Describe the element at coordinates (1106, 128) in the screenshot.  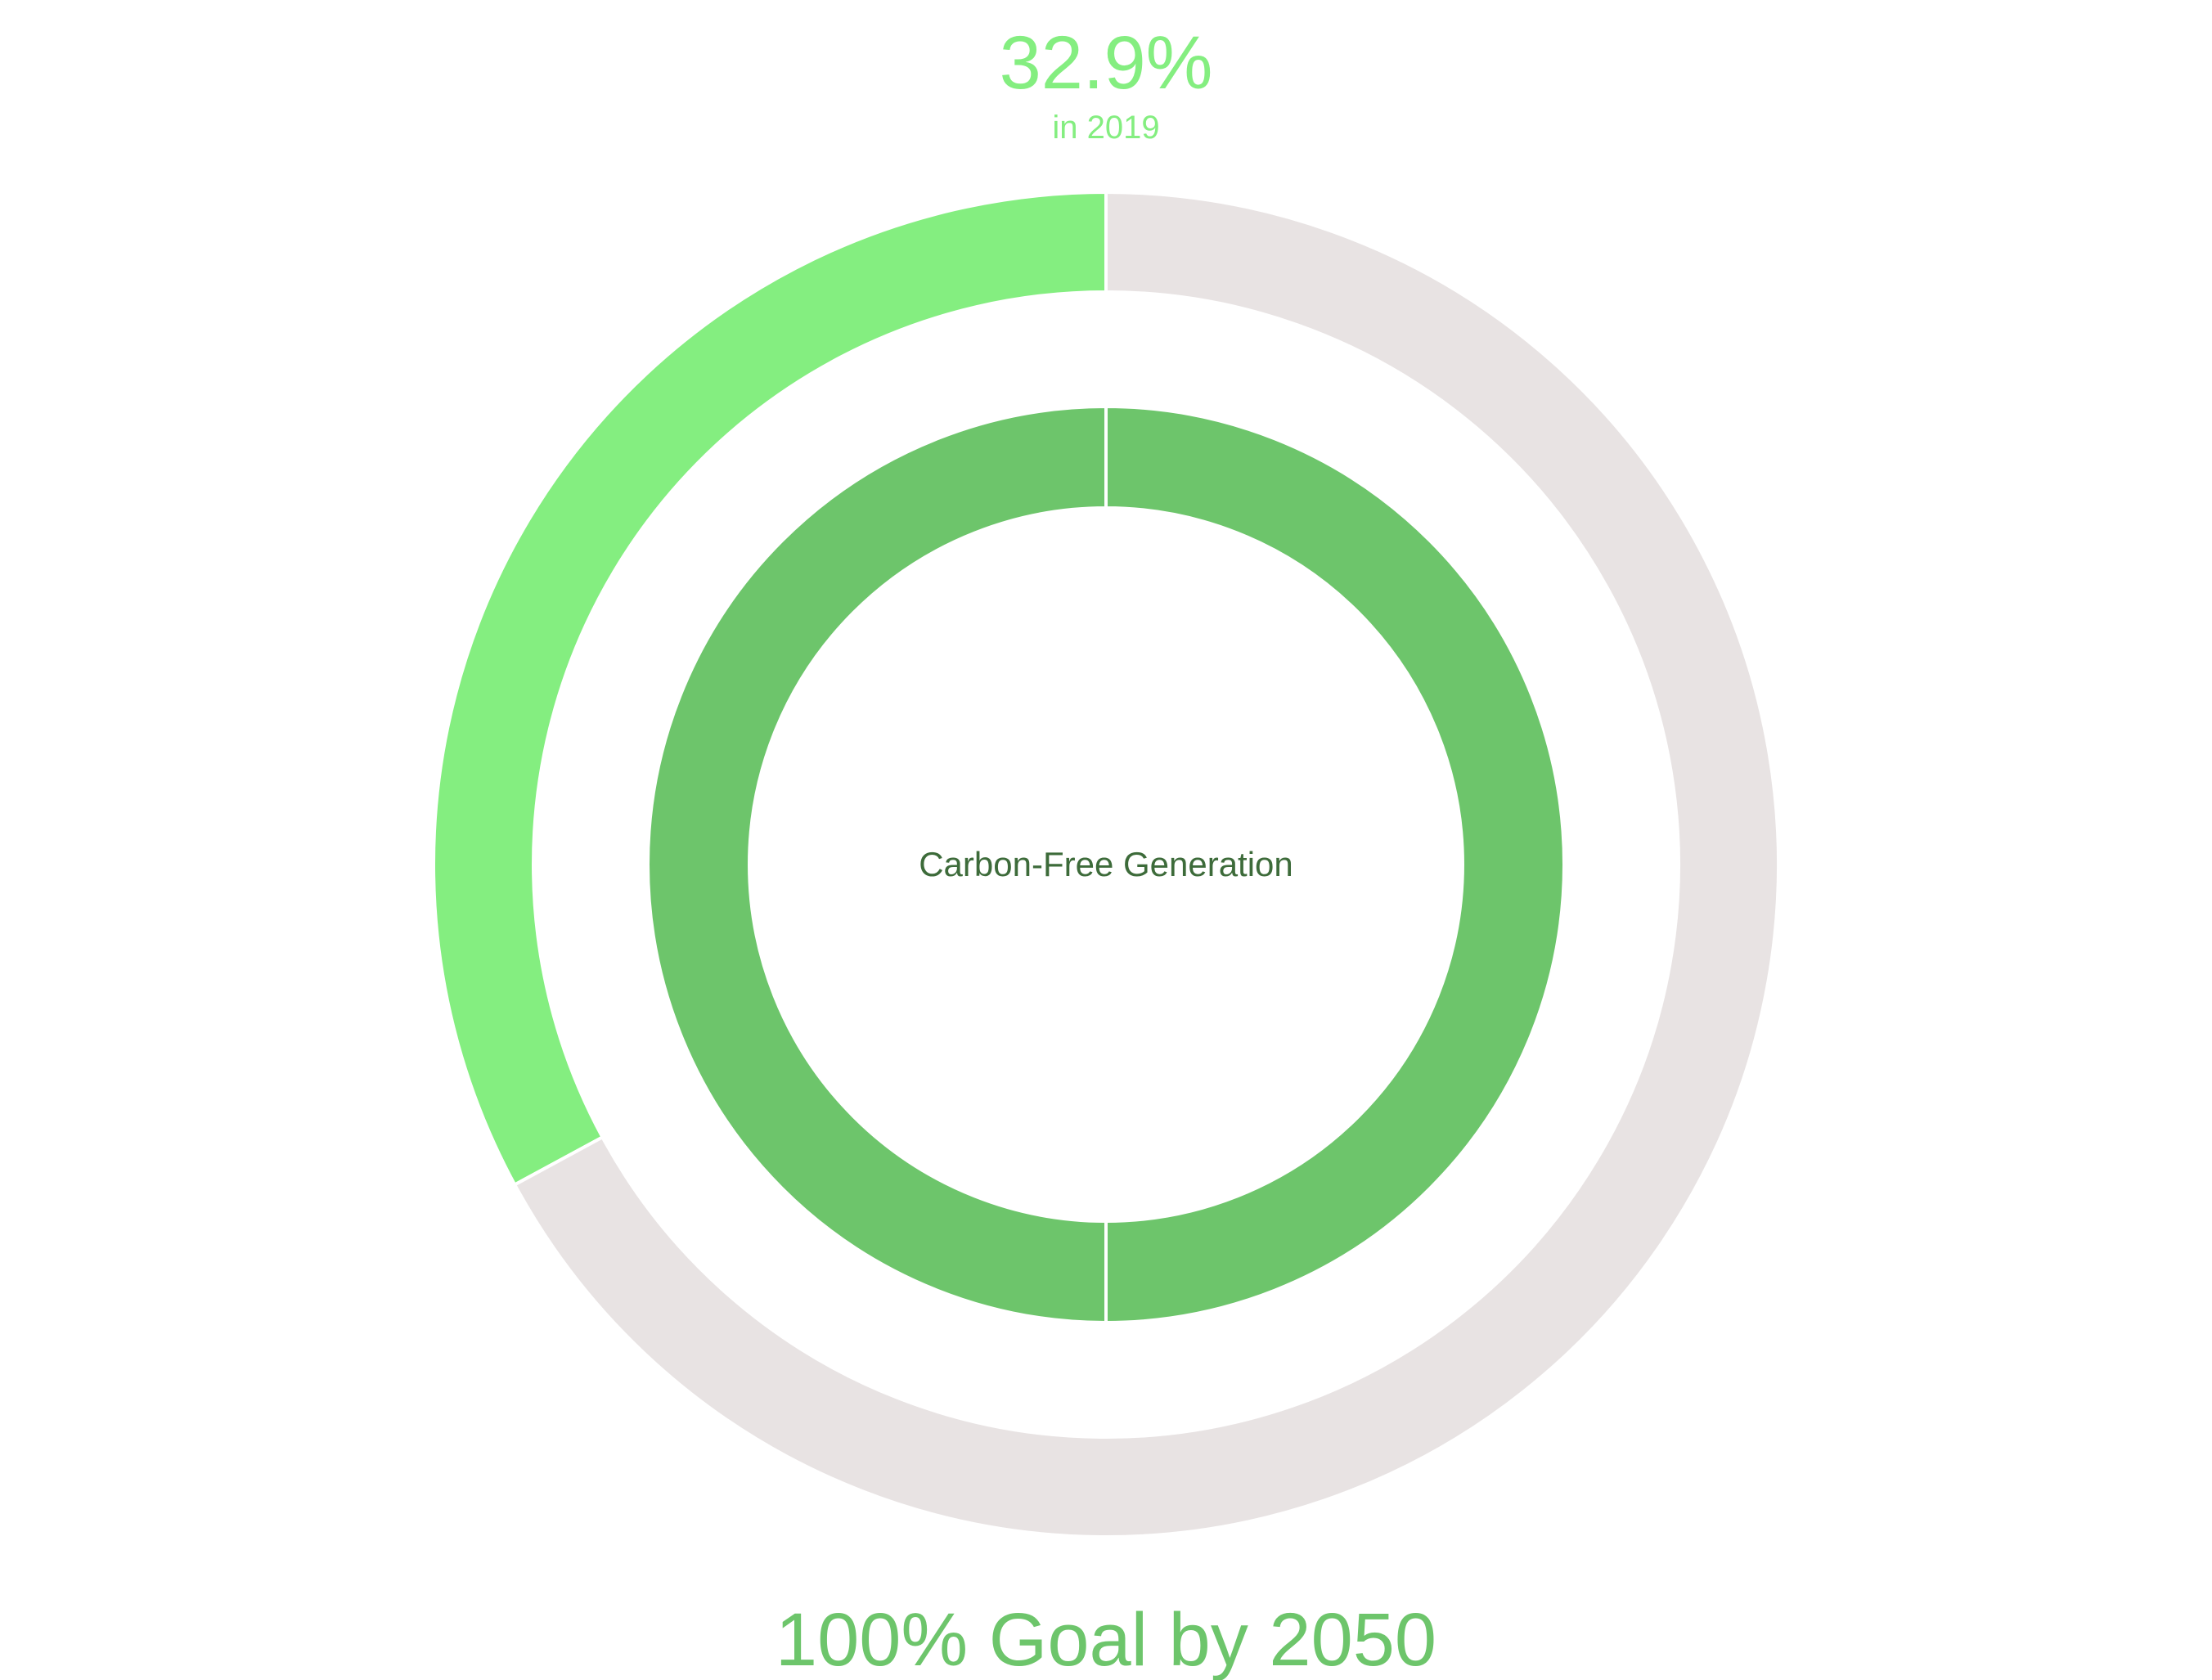
I see `headline-subtitle: in 2019` at that location.